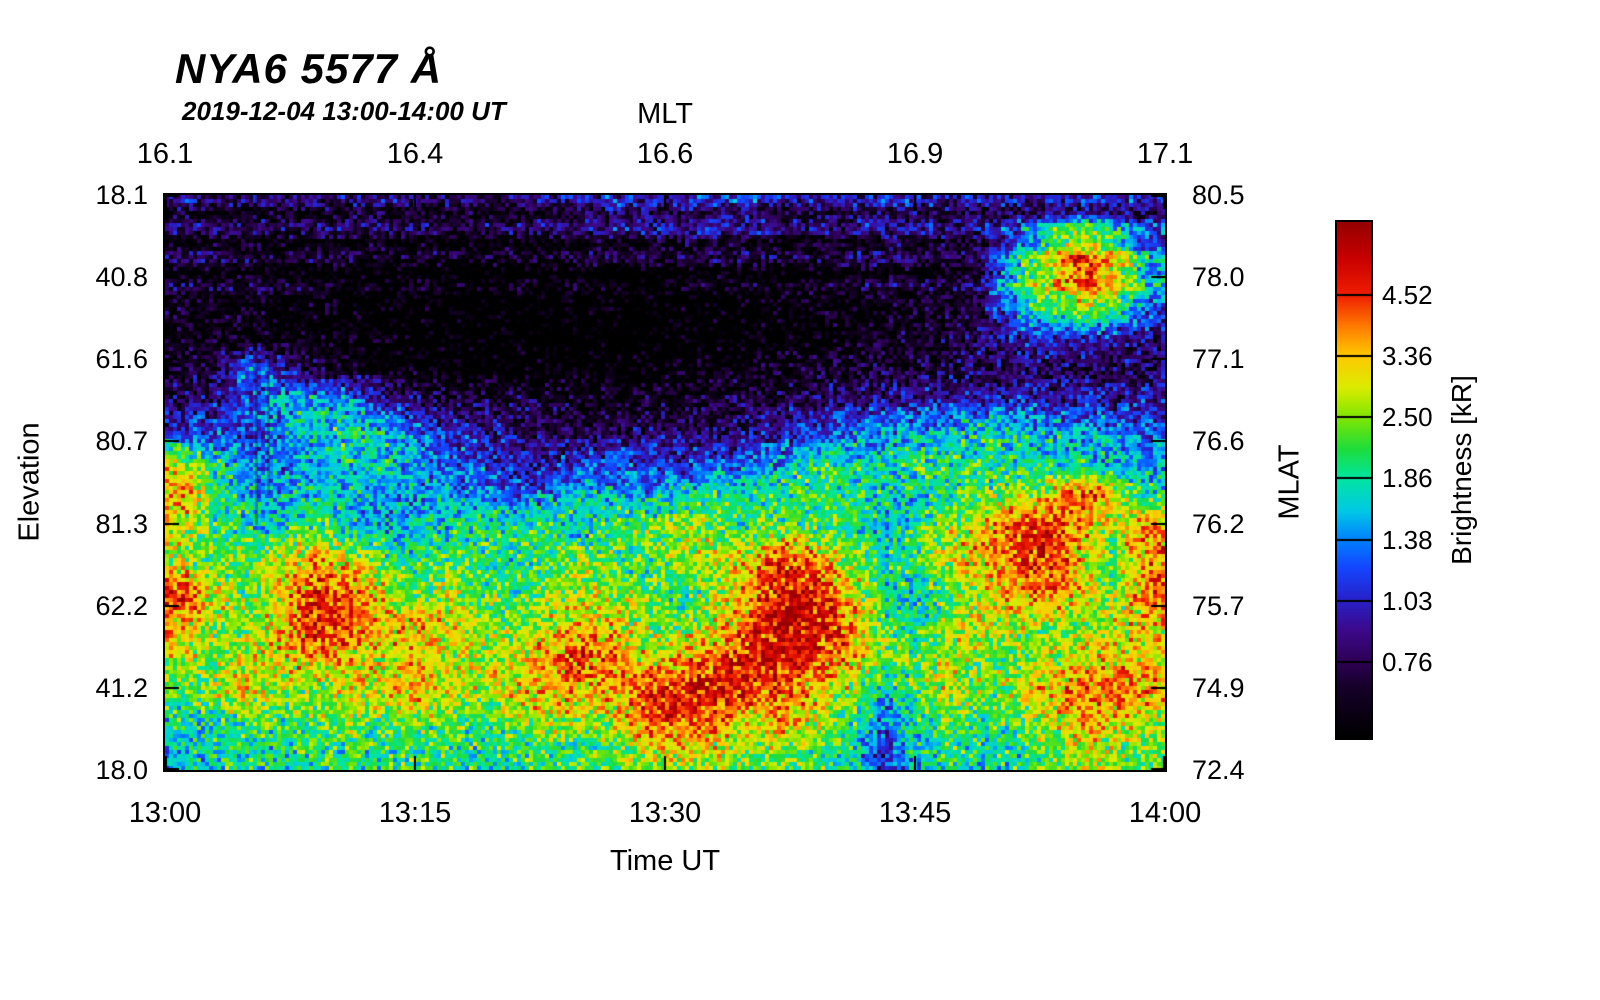 The width and height of the screenshot is (1600, 1000). I want to click on colorbar-tick-label: 1.03, so click(1407, 601).